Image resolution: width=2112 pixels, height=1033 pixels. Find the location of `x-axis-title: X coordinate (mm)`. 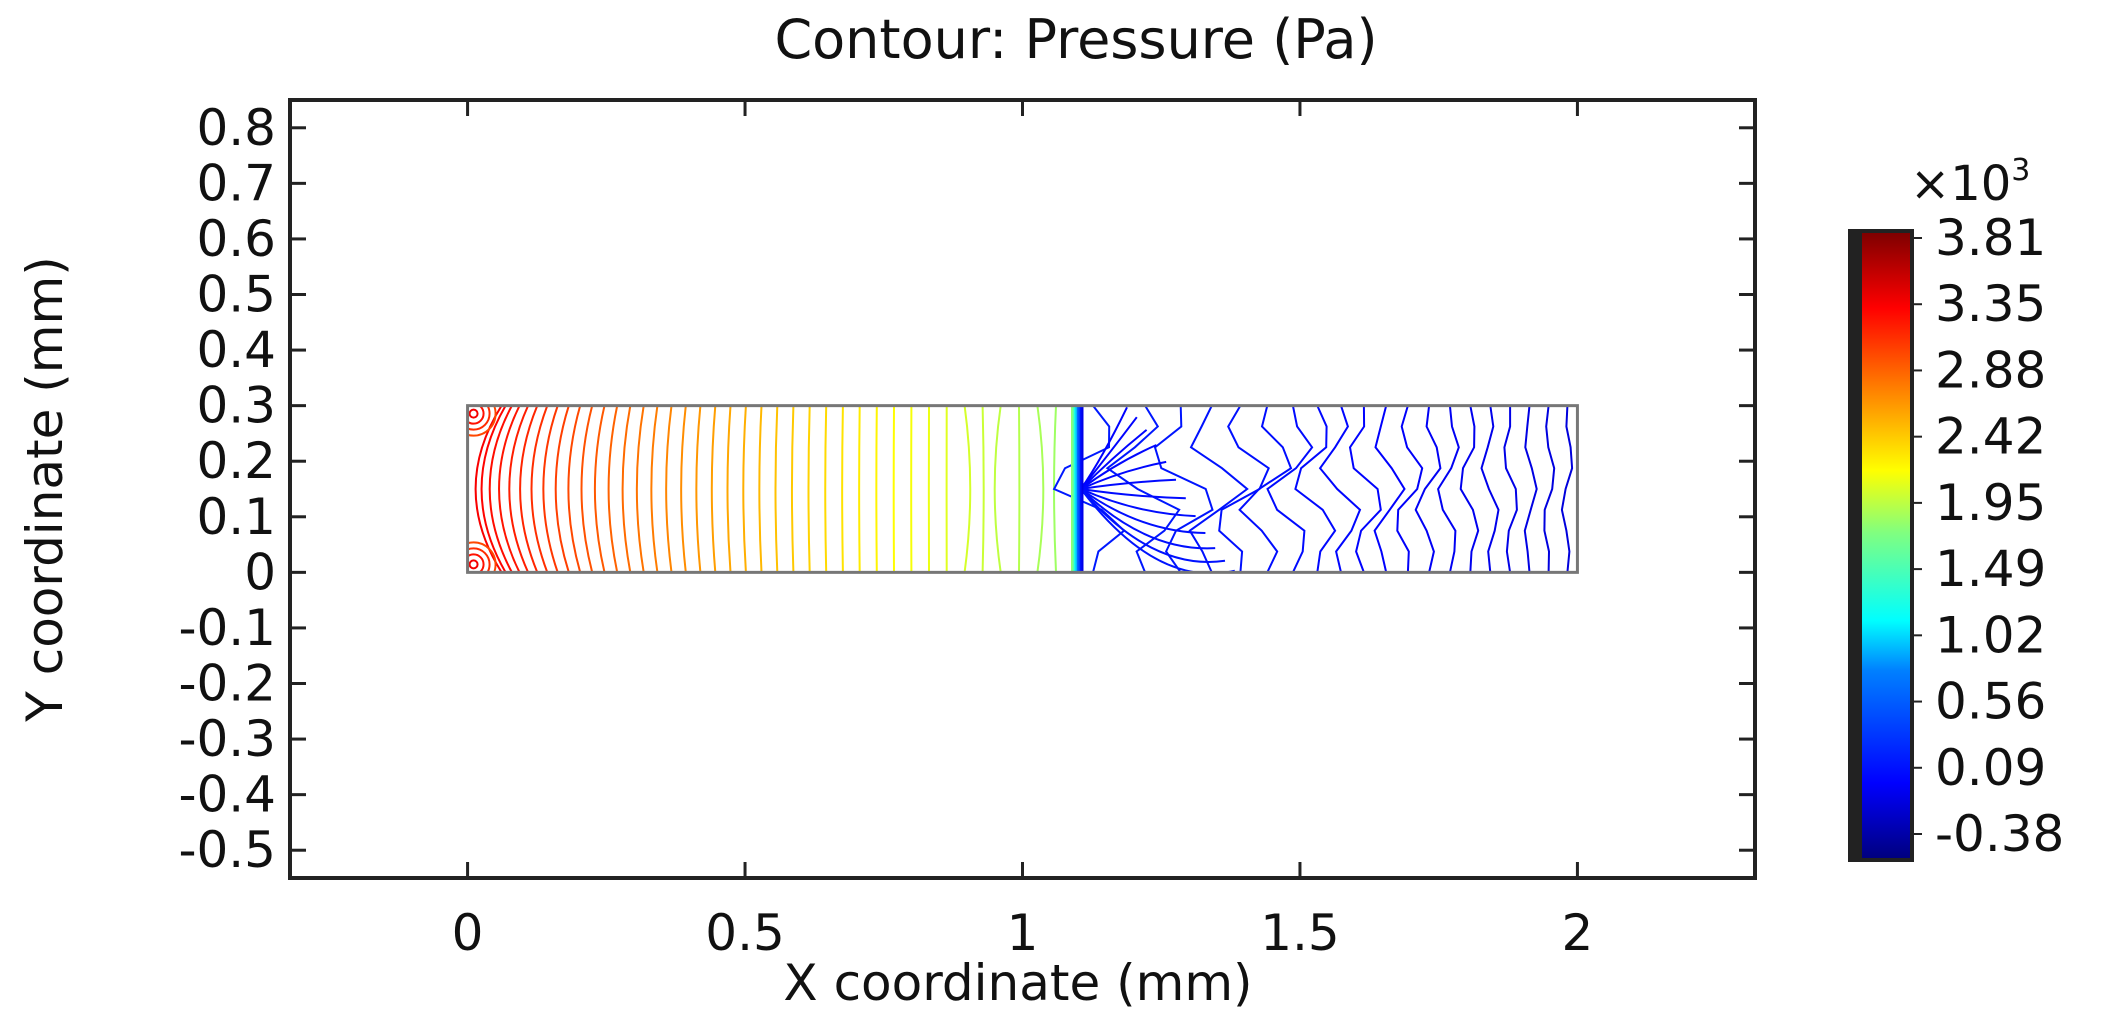

x-axis-title: X coordinate (mm) is located at coordinates (1017, 983).